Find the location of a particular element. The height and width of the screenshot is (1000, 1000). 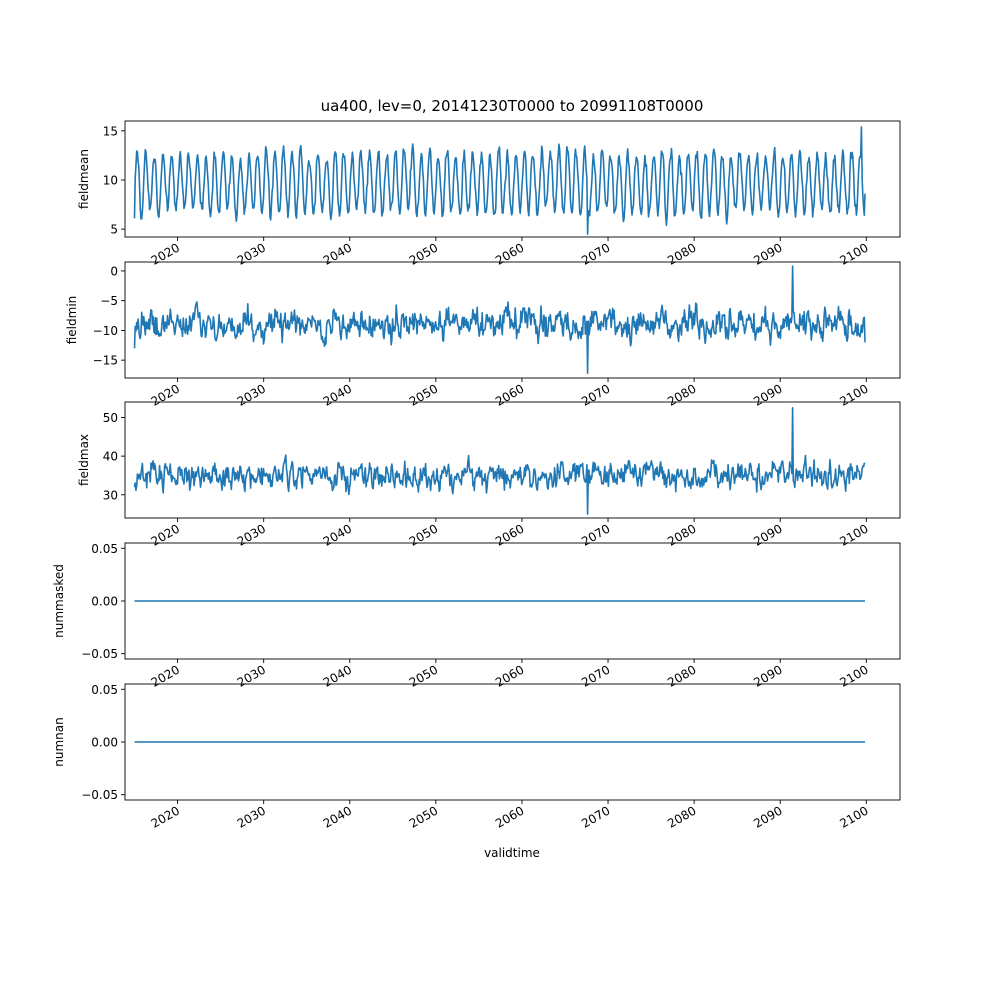

x-axis-label: validtime is located at coordinates (512, 853).